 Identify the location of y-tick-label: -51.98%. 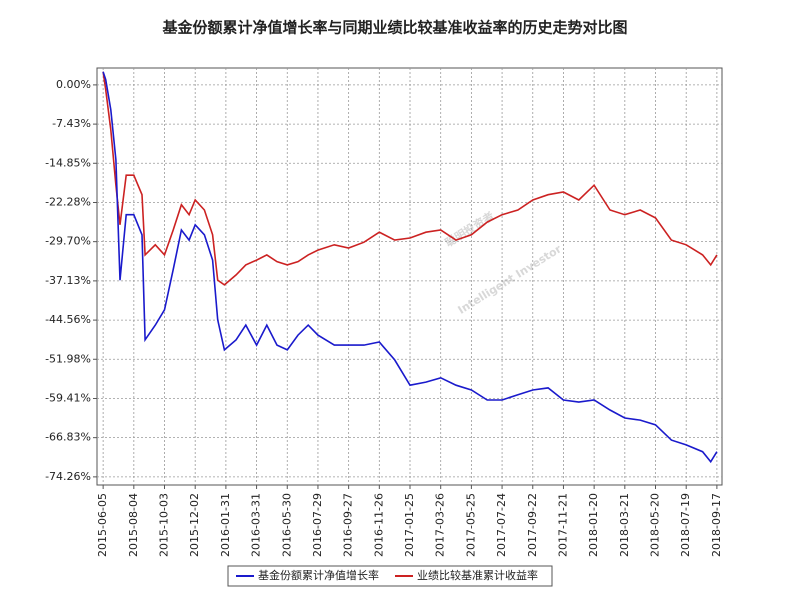
(68, 358).